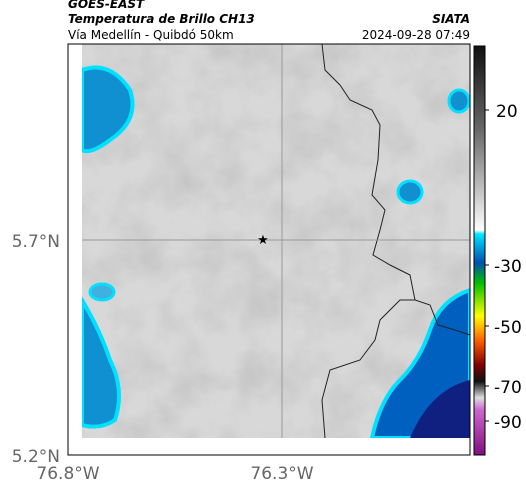  I want to click on colorbar-label: -50, so click(508, 328).